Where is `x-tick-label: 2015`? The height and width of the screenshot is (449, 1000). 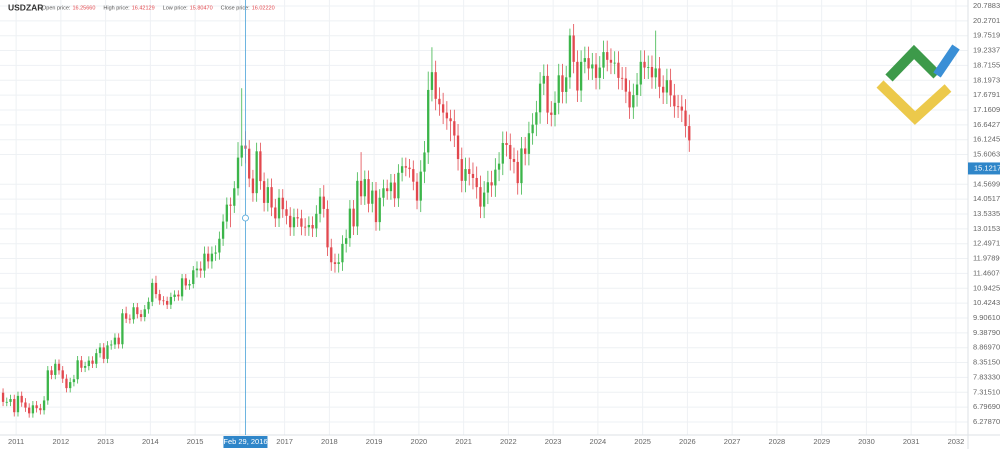
x-tick-label: 2015 is located at coordinates (195, 441).